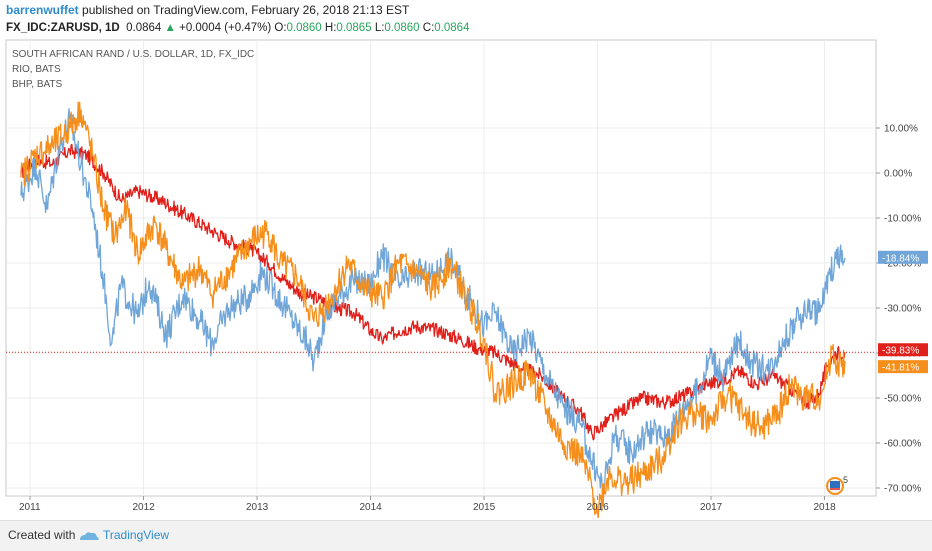 This screenshot has height=551, width=932. I want to click on close-value: 0.0864, so click(452, 28).